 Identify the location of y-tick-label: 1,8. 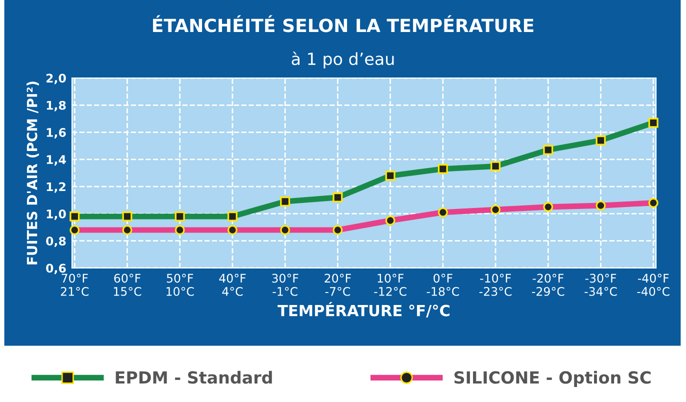
(56, 106).